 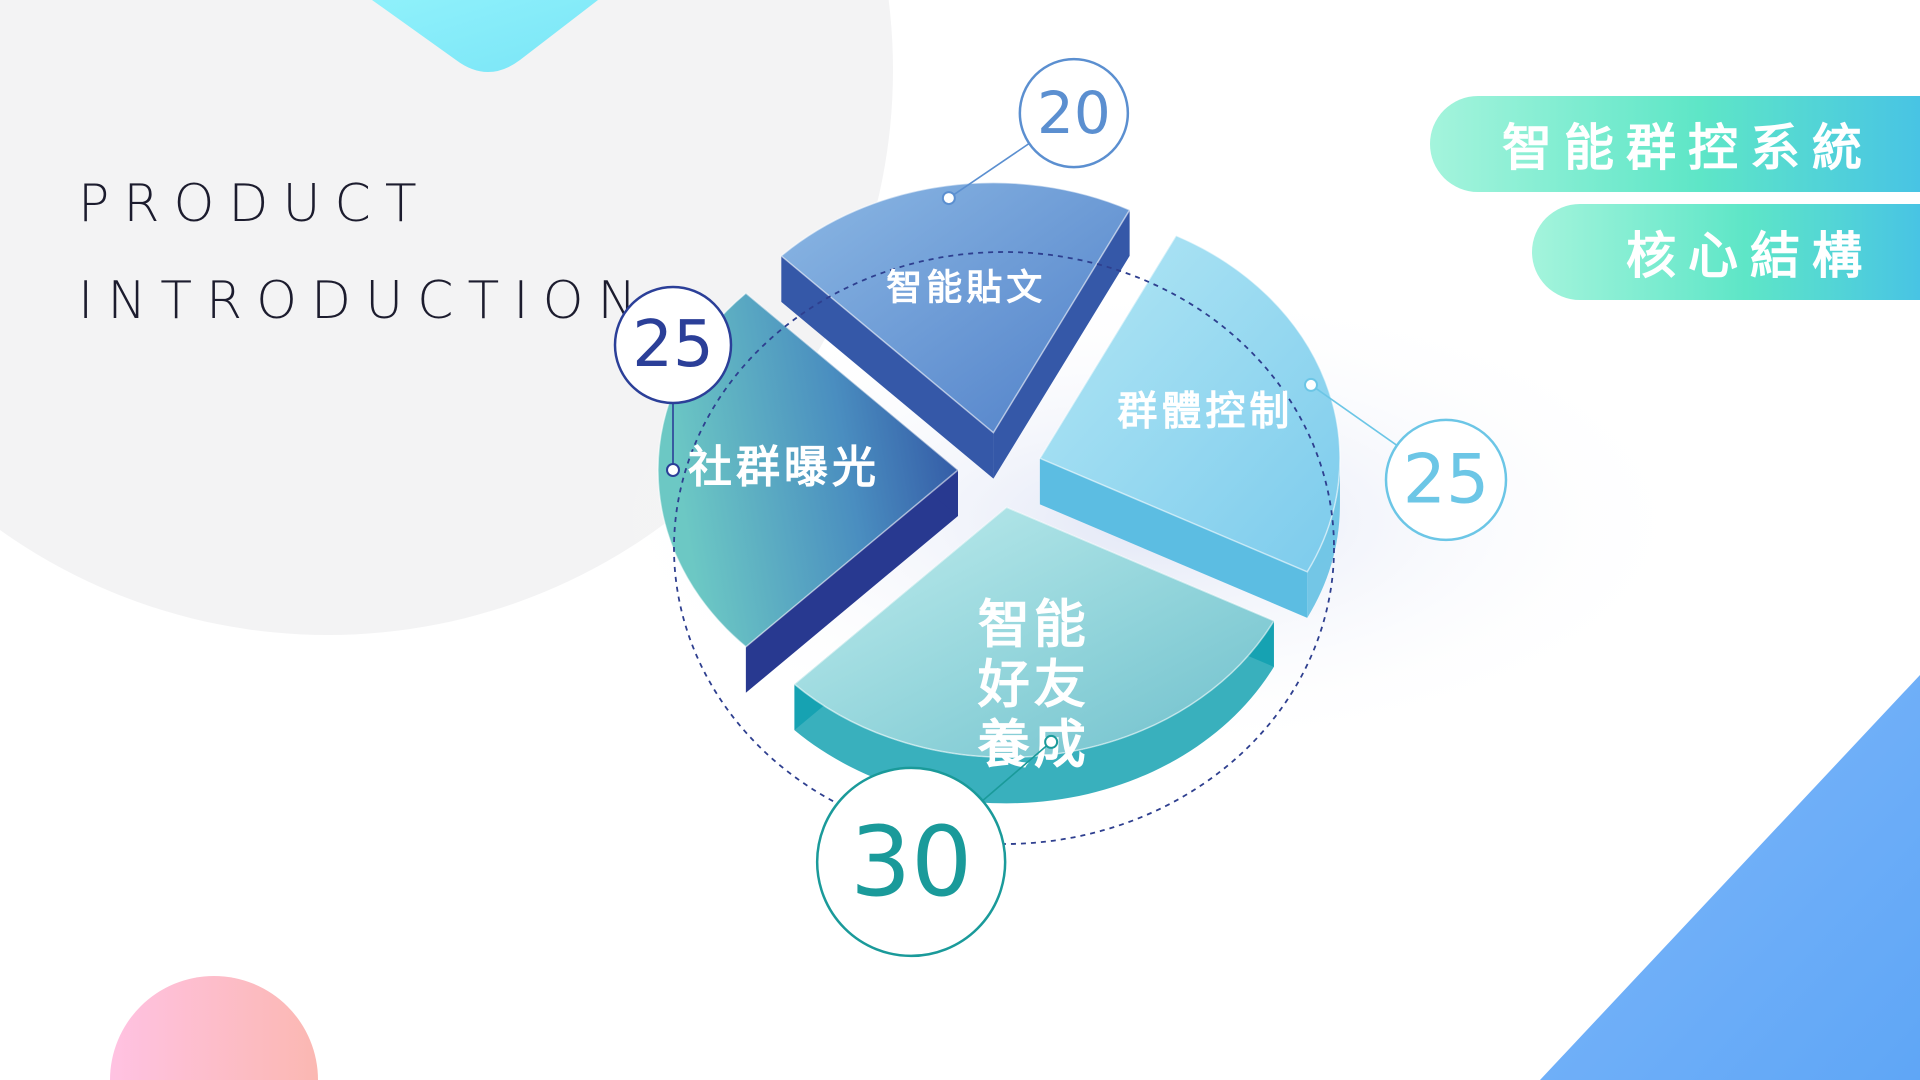 I want to click on corner-triangle-decor, so click(x=1730, y=877).